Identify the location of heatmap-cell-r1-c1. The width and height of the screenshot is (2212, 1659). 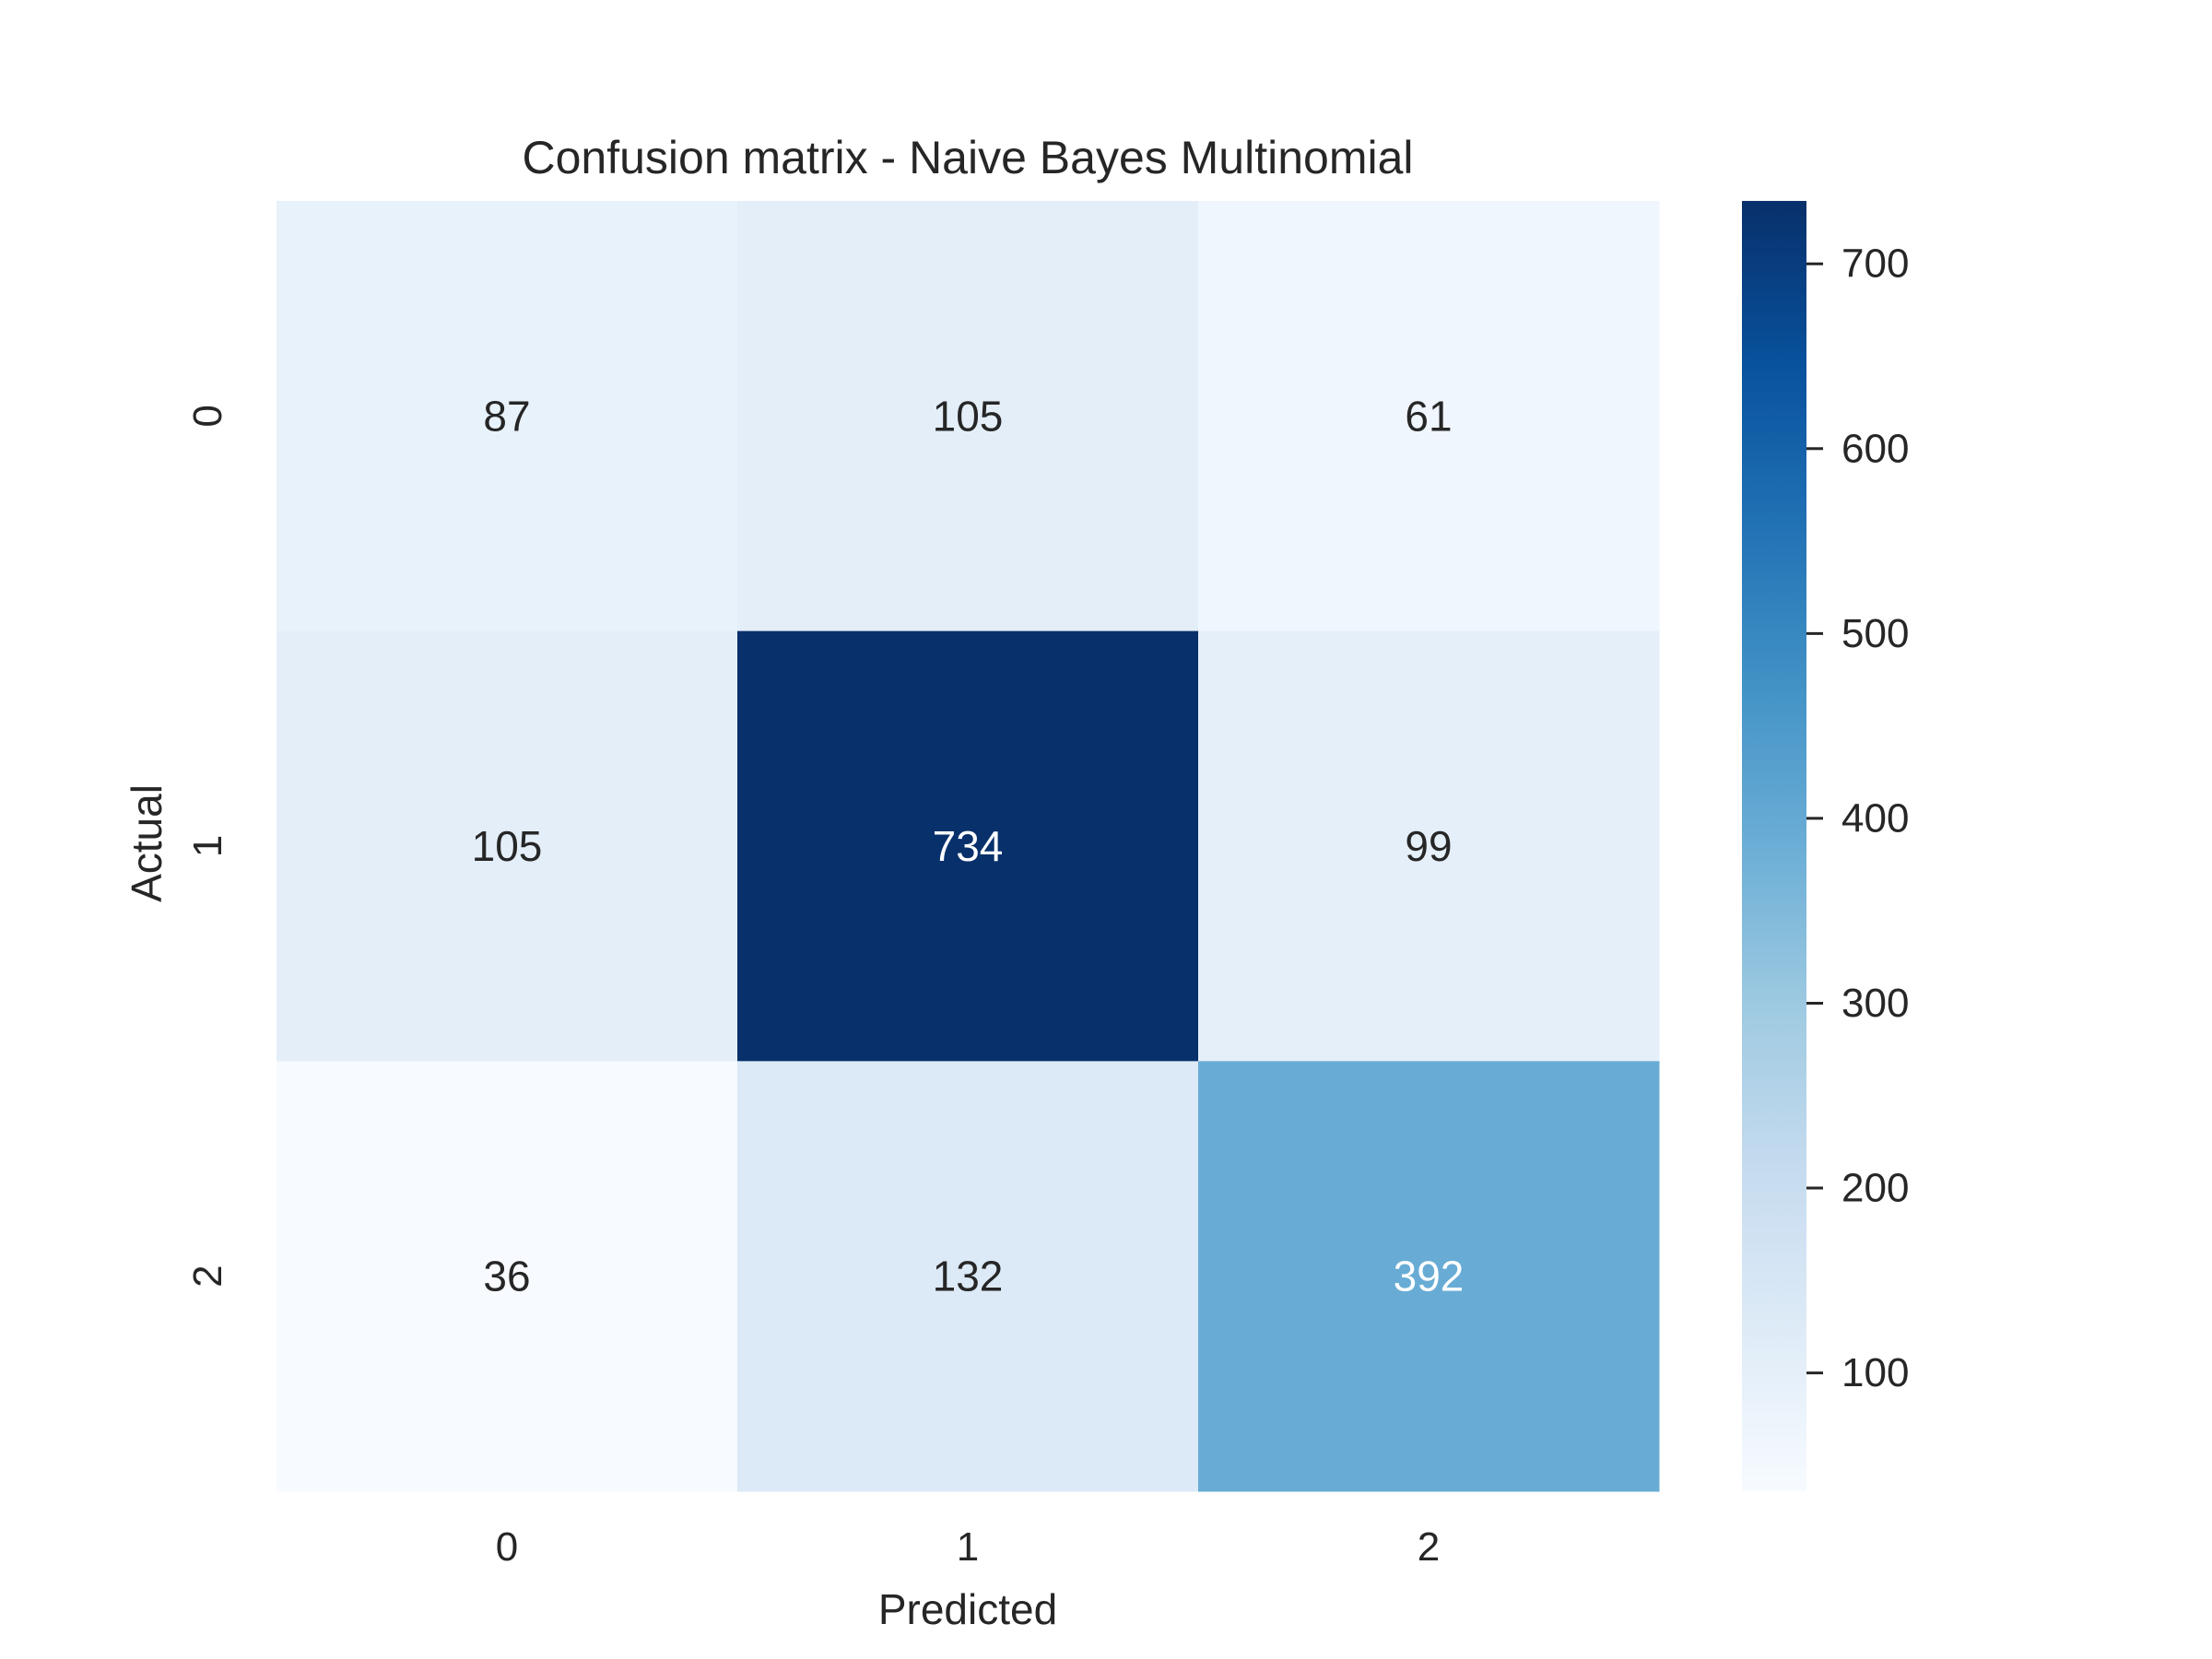
(968, 846).